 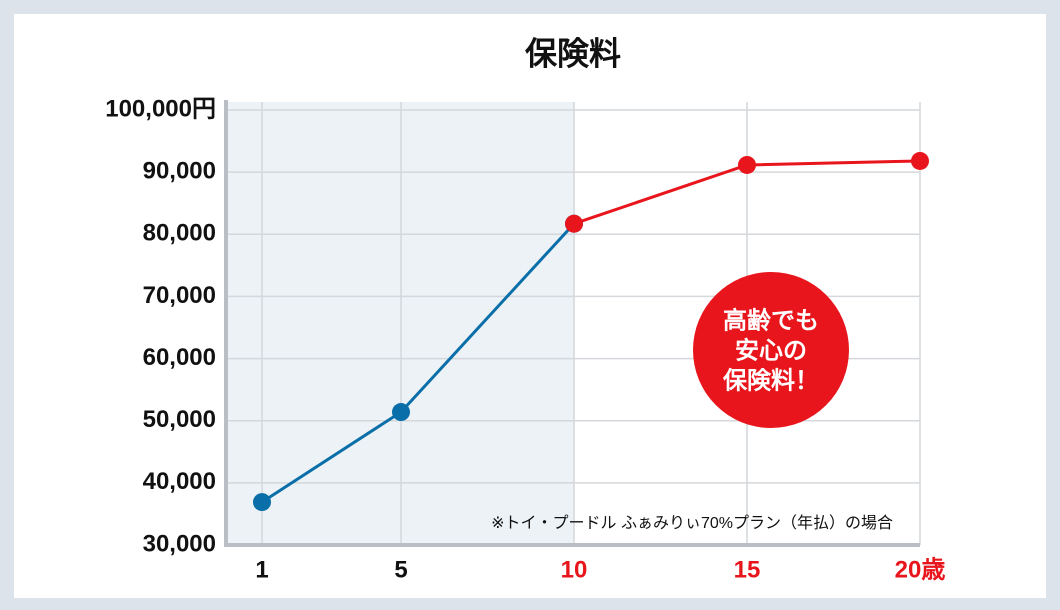 What do you see at coordinates (179, 543) in the screenshot?
I see `y-tick-label: 30,000` at bounding box center [179, 543].